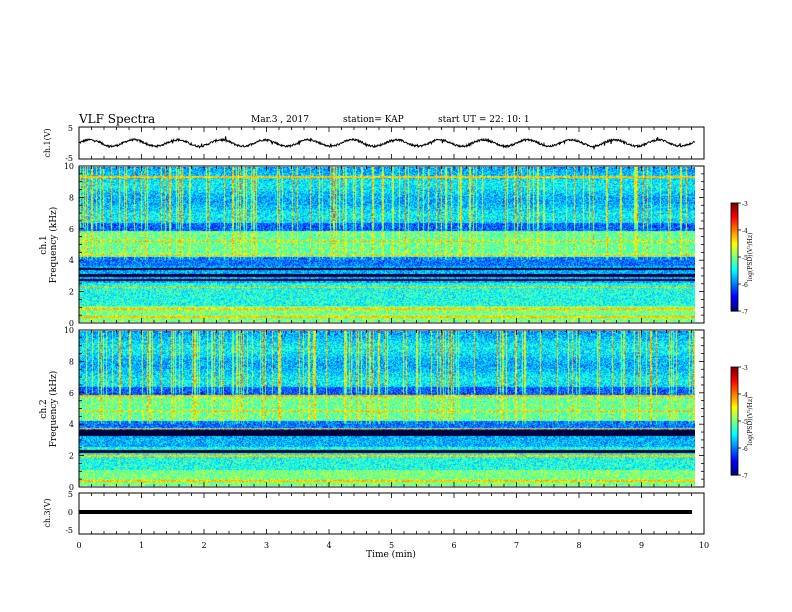  I want to click on freq-tick-label: 2, so click(71, 456).